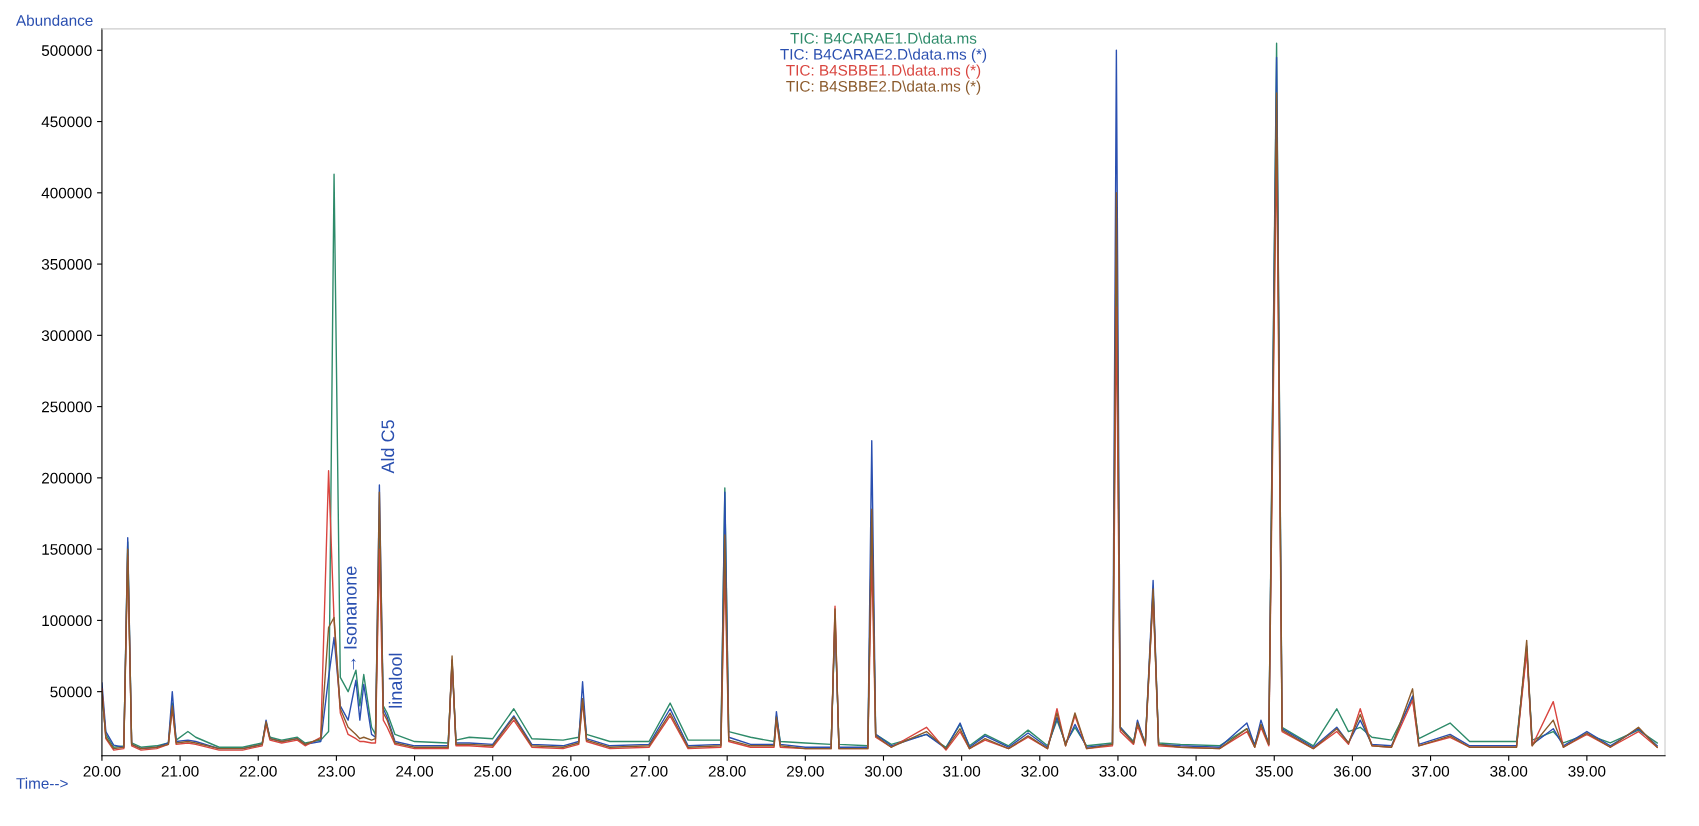 The height and width of the screenshot is (826, 1699). I want to click on x-tick-label: 21.00, so click(180, 771).